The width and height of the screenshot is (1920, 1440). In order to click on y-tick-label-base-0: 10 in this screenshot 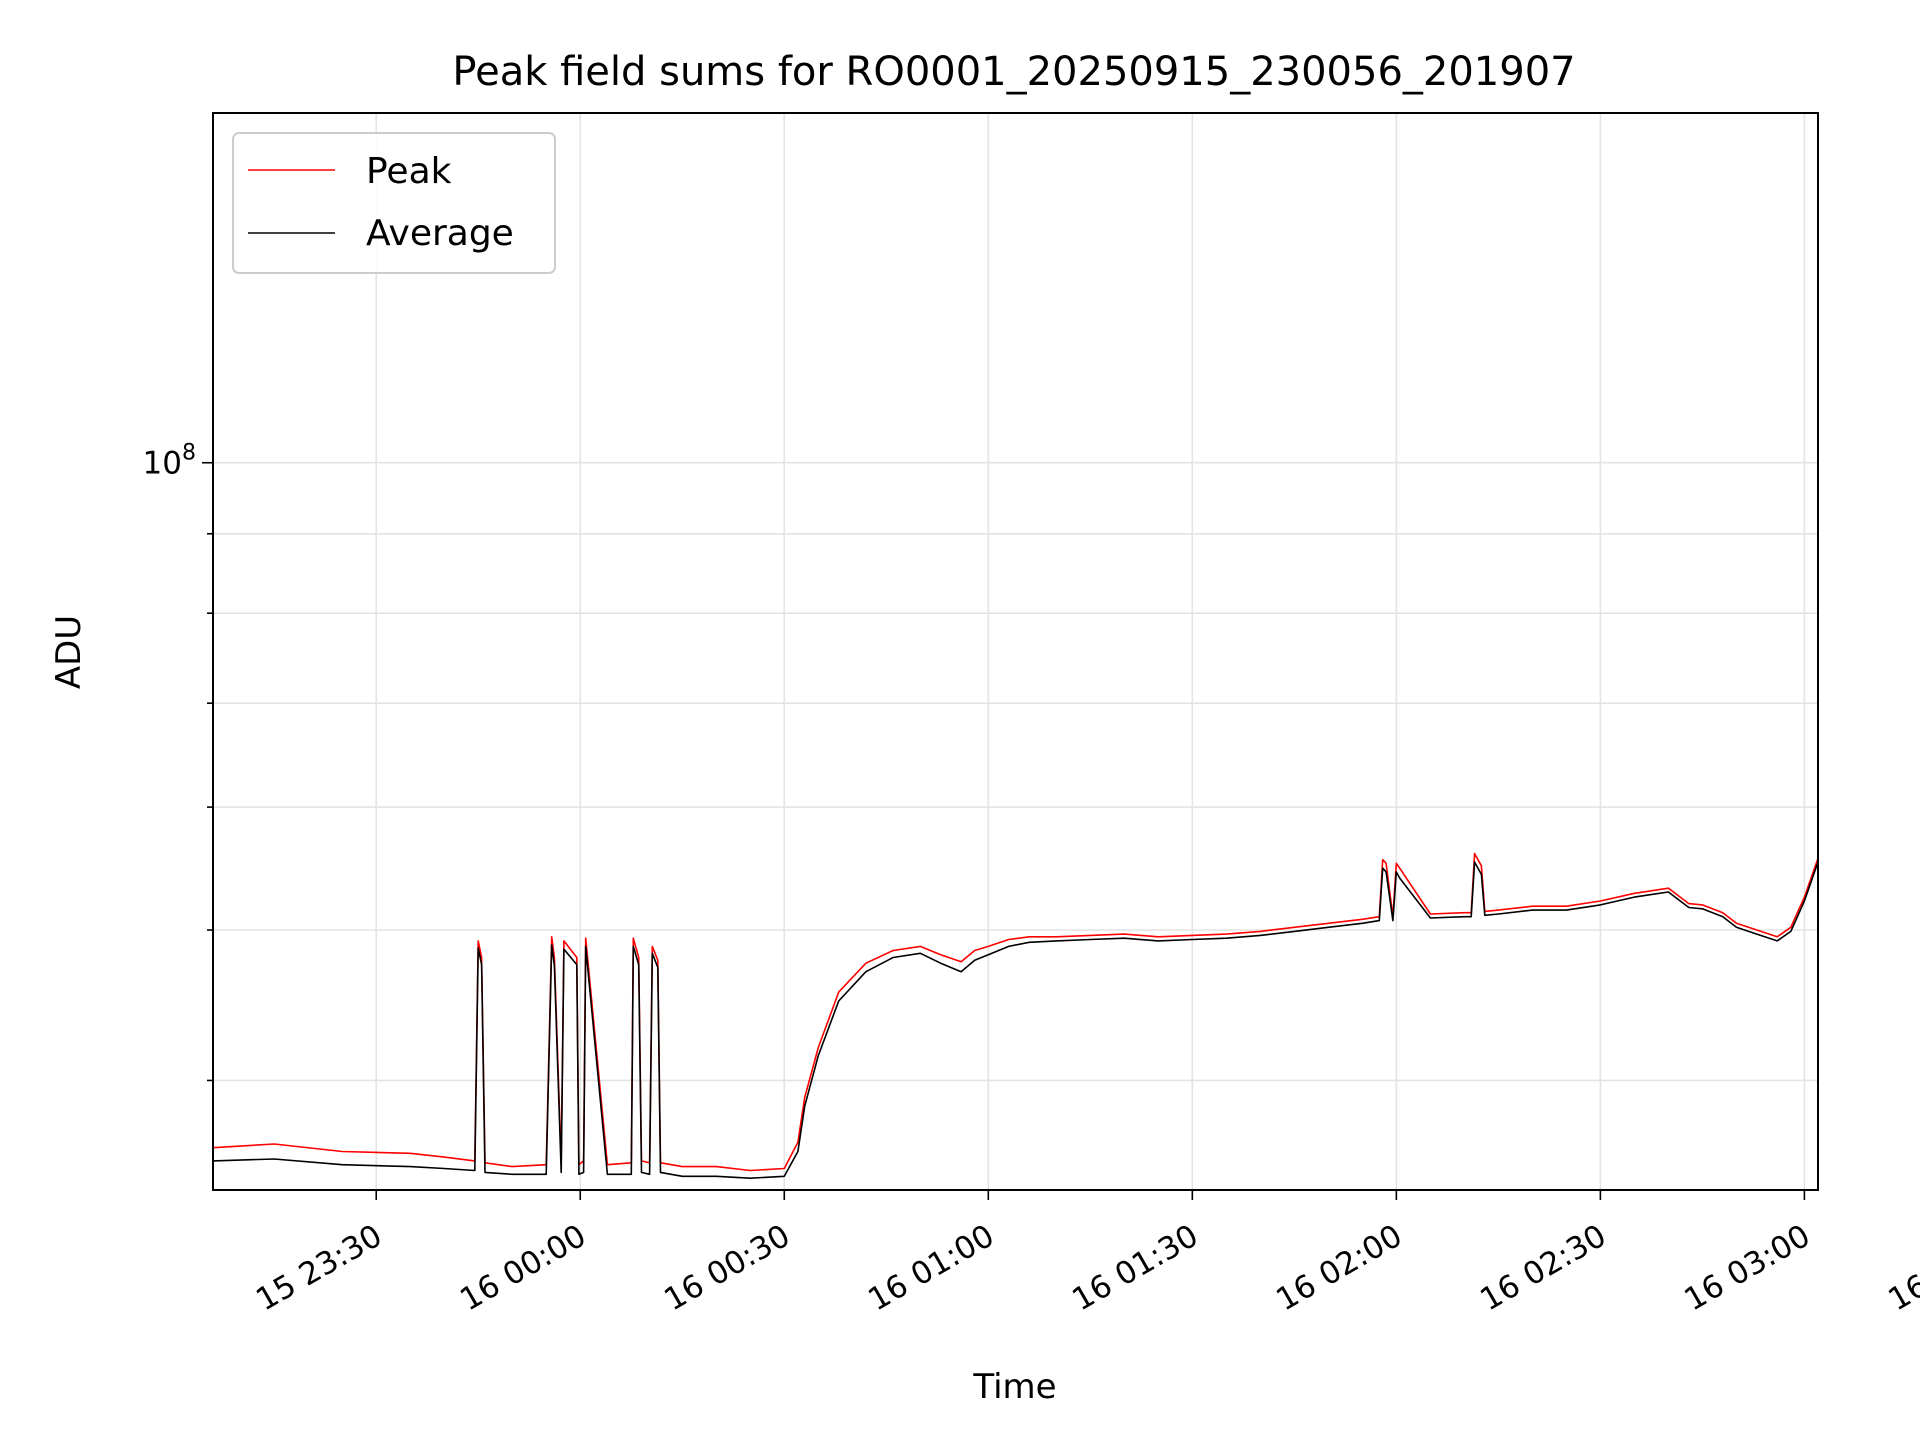, I will do `click(162, 464)`.